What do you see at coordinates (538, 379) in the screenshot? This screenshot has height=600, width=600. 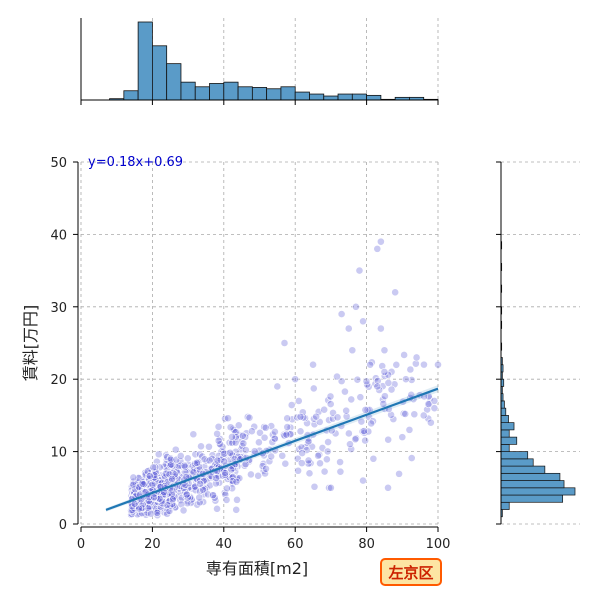 I see `right-hist-bars` at bounding box center [538, 379].